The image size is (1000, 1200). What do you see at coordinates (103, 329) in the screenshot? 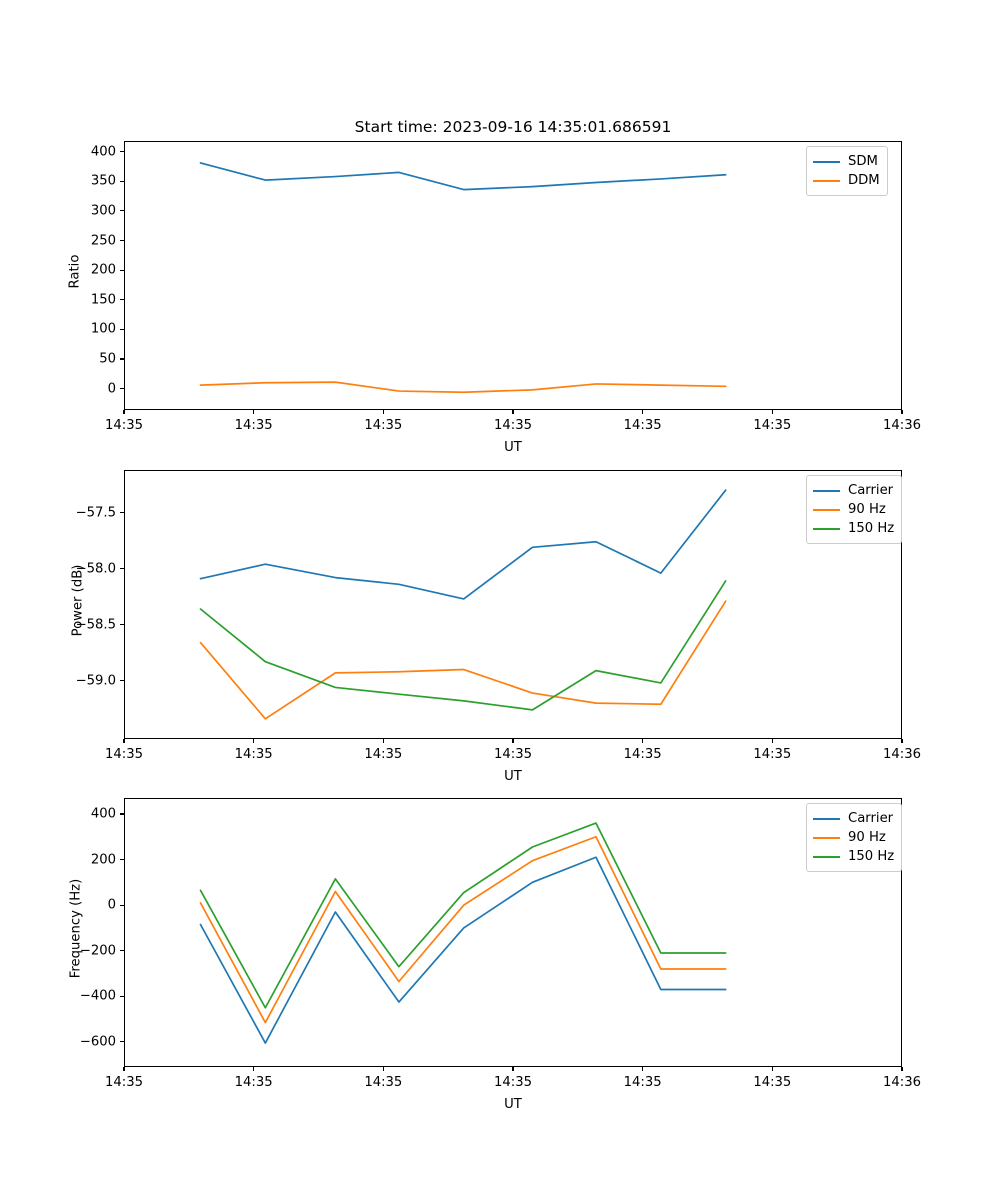
I see `y-tick-label: 100` at bounding box center [103, 329].